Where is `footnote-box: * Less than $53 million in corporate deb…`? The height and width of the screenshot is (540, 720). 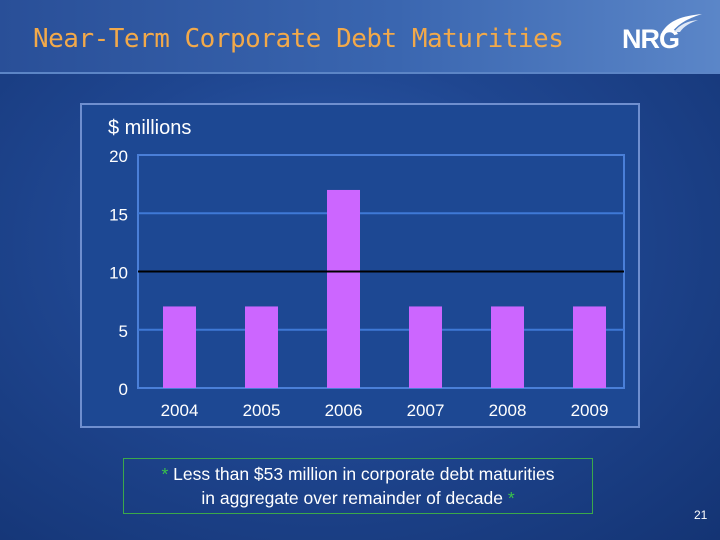
footnote-box: * Less than $53 million in corporate deb… is located at coordinates (358, 486).